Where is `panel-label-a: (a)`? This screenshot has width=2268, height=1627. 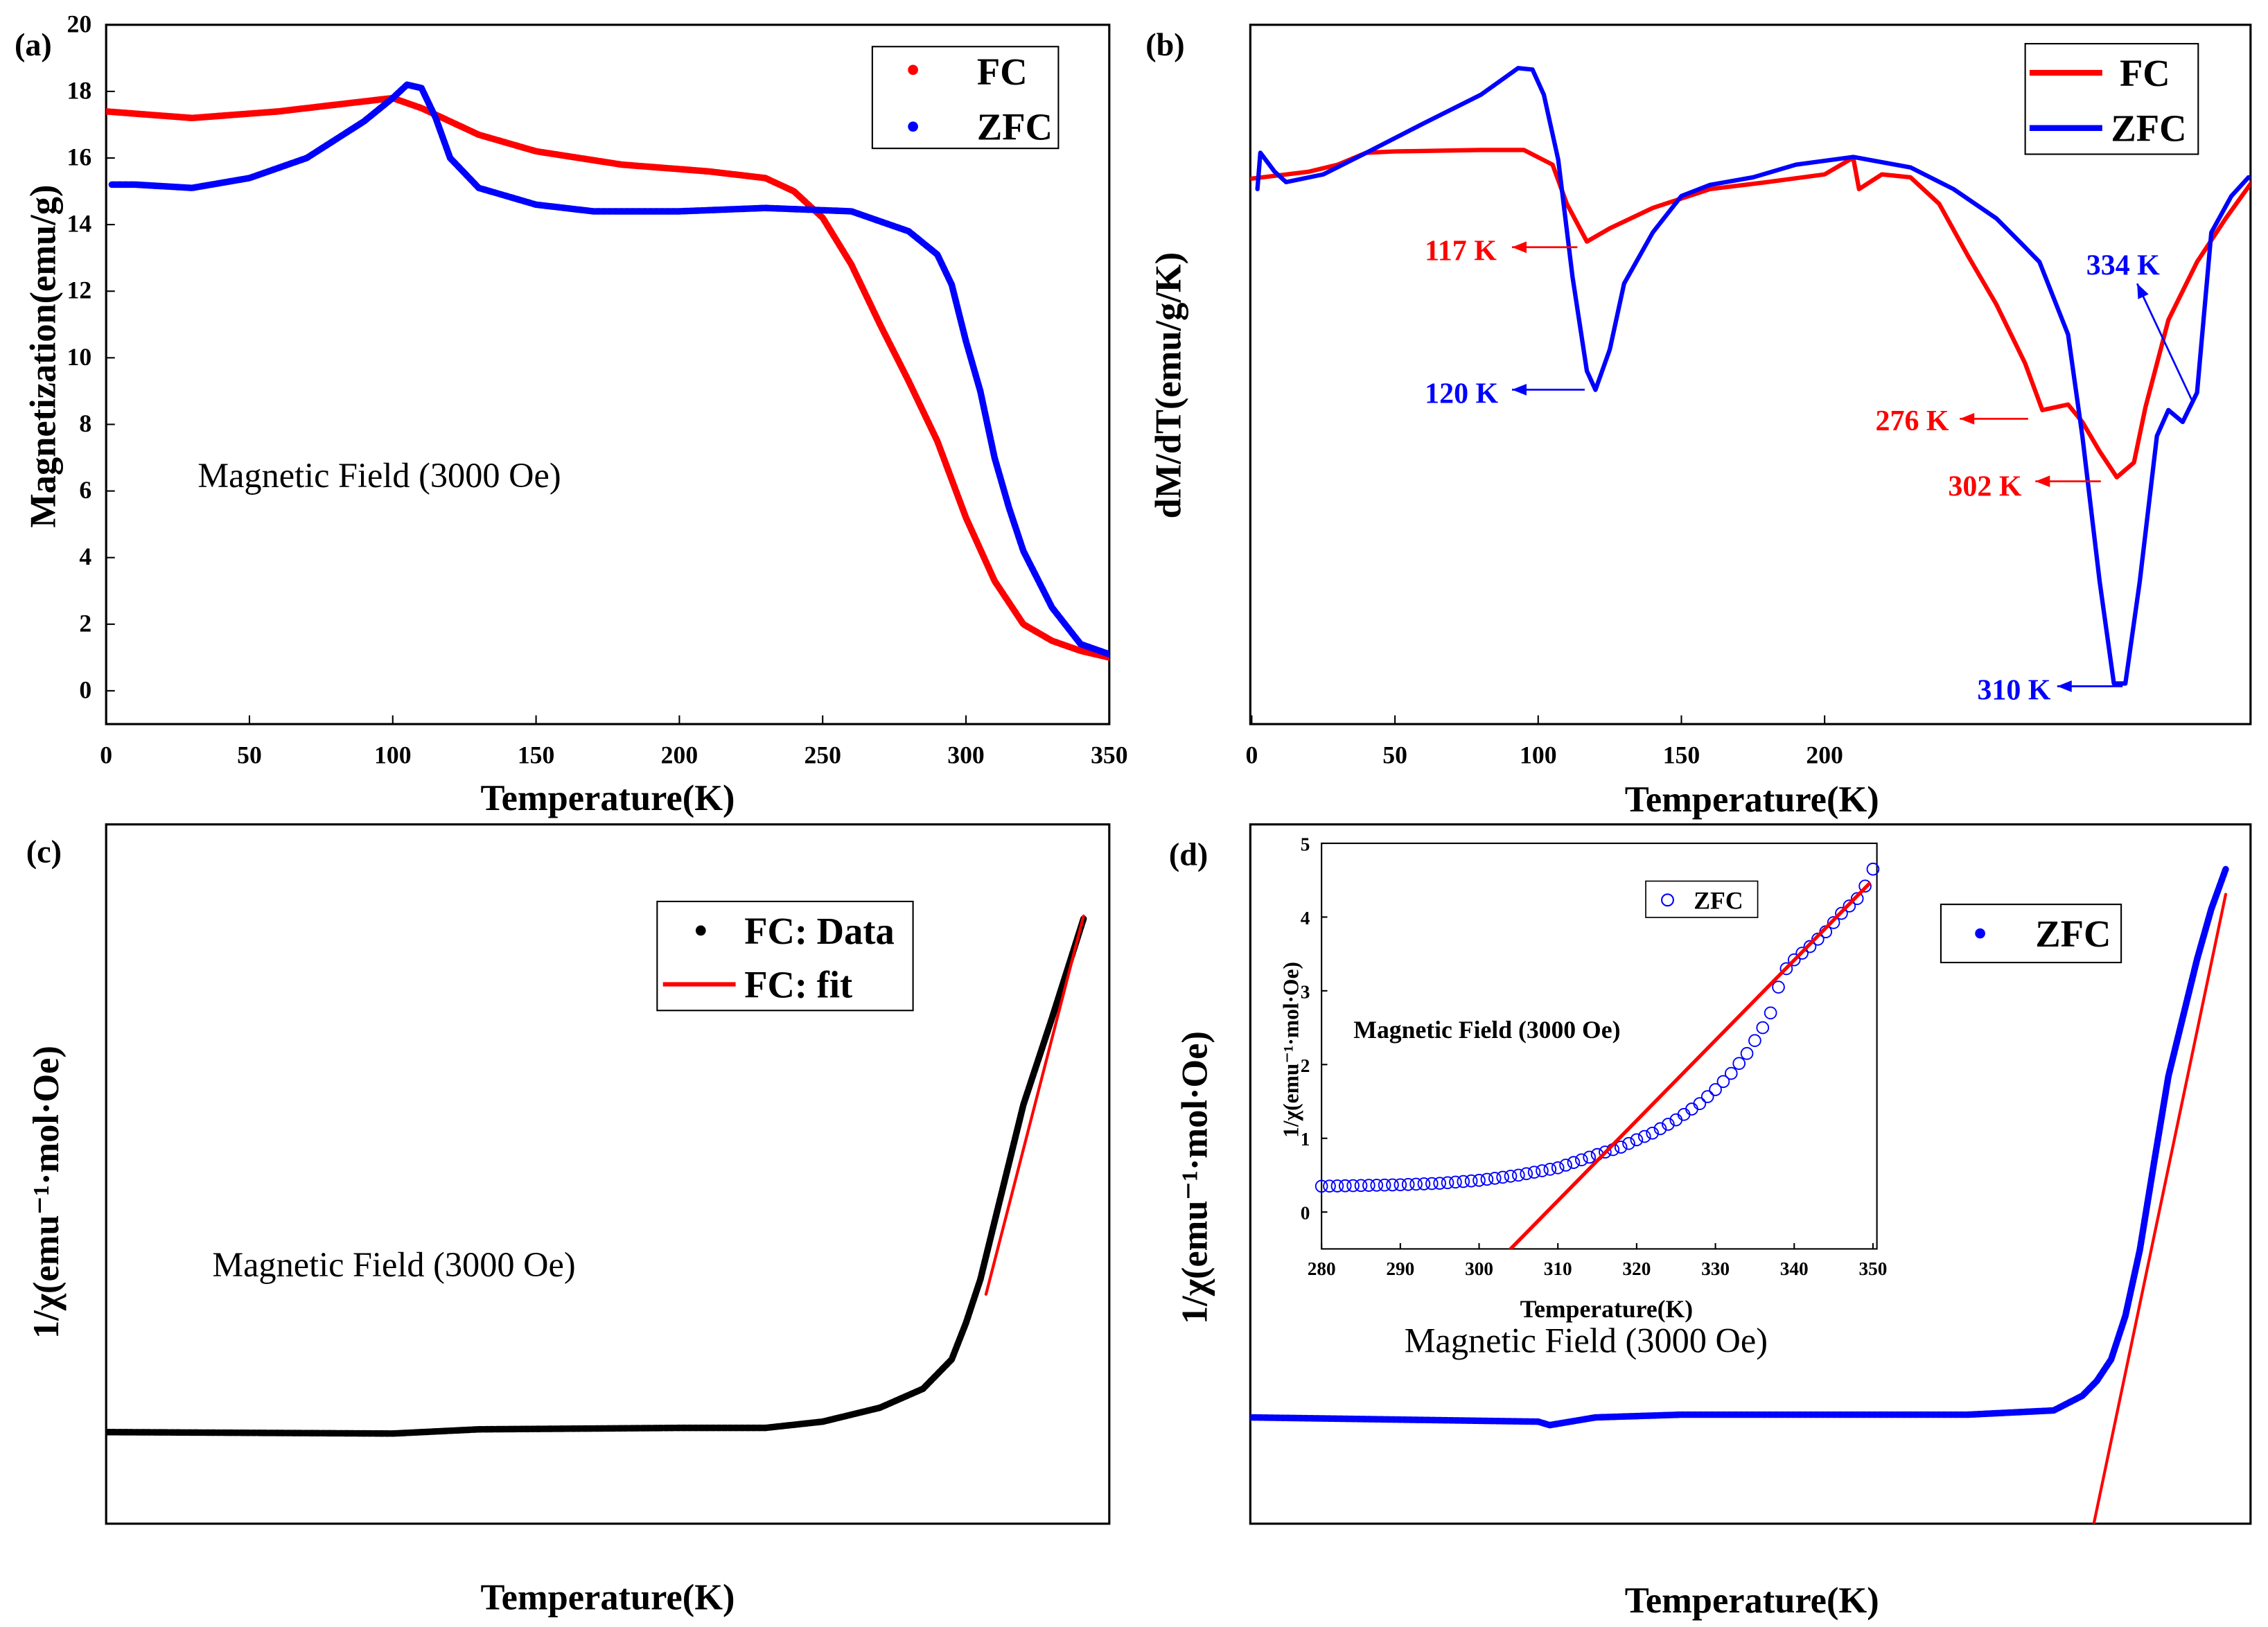 panel-label-a: (a) is located at coordinates (33, 44).